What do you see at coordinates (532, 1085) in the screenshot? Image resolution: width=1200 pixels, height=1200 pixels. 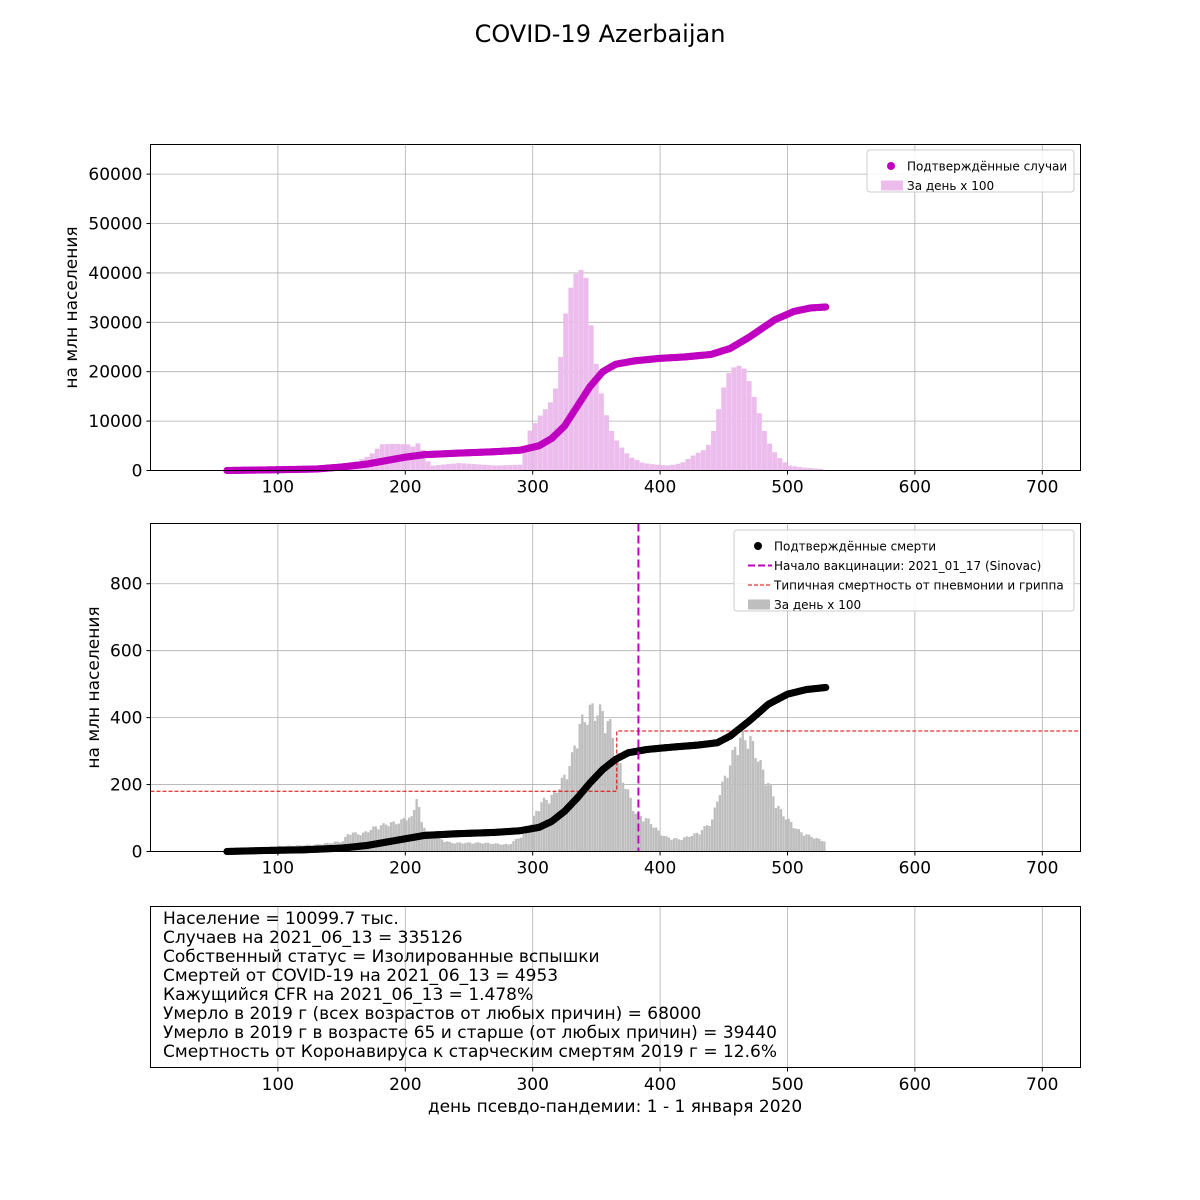 I see `x-tick-label: 300` at bounding box center [532, 1085].